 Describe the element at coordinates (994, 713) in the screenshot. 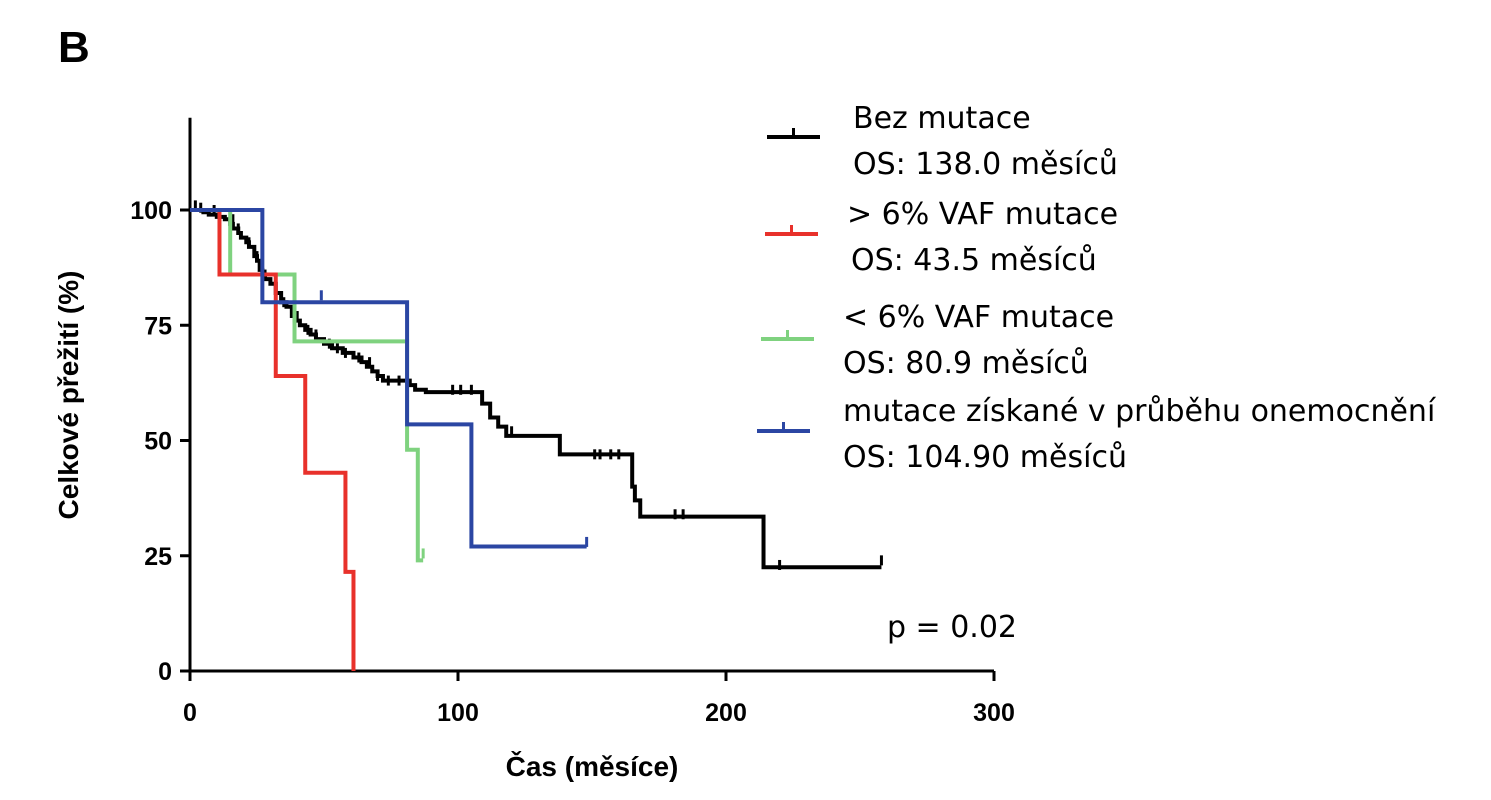

I see `x-tick-label: 300` at that location.